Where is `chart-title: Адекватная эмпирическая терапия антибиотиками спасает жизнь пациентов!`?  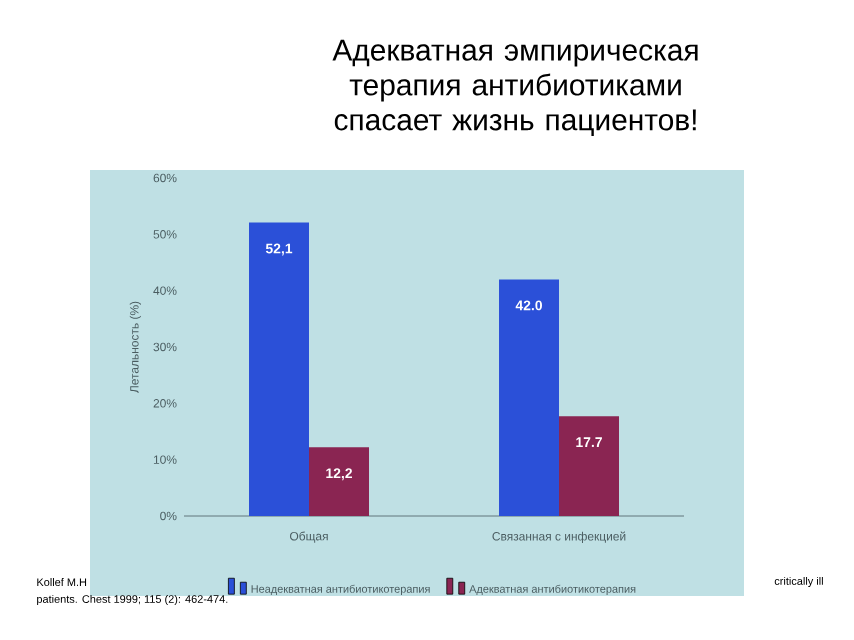 chart-title: Адекватная эмпирическая терапия антибиотиками спасает жизнь пациентов! is located at coordinates (515, 88).